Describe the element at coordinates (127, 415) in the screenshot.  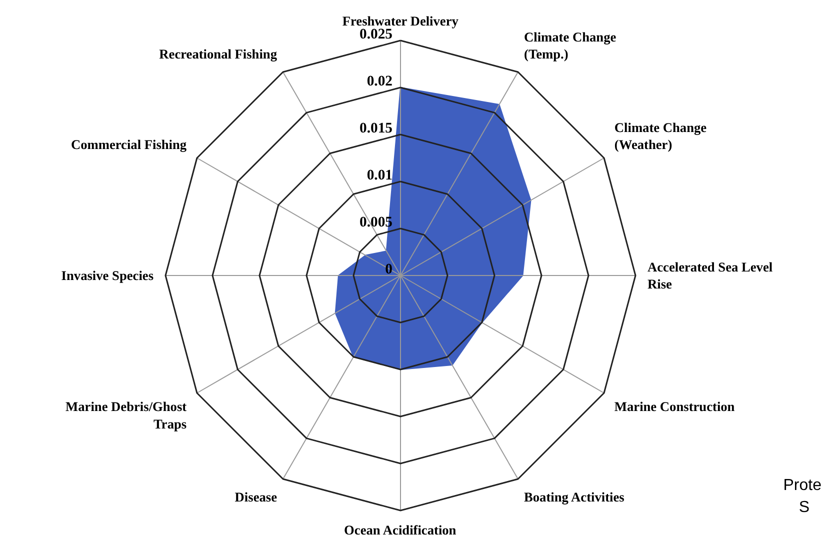
I see `spoke-label: Marine Debris/Ghost Traps` at that location.